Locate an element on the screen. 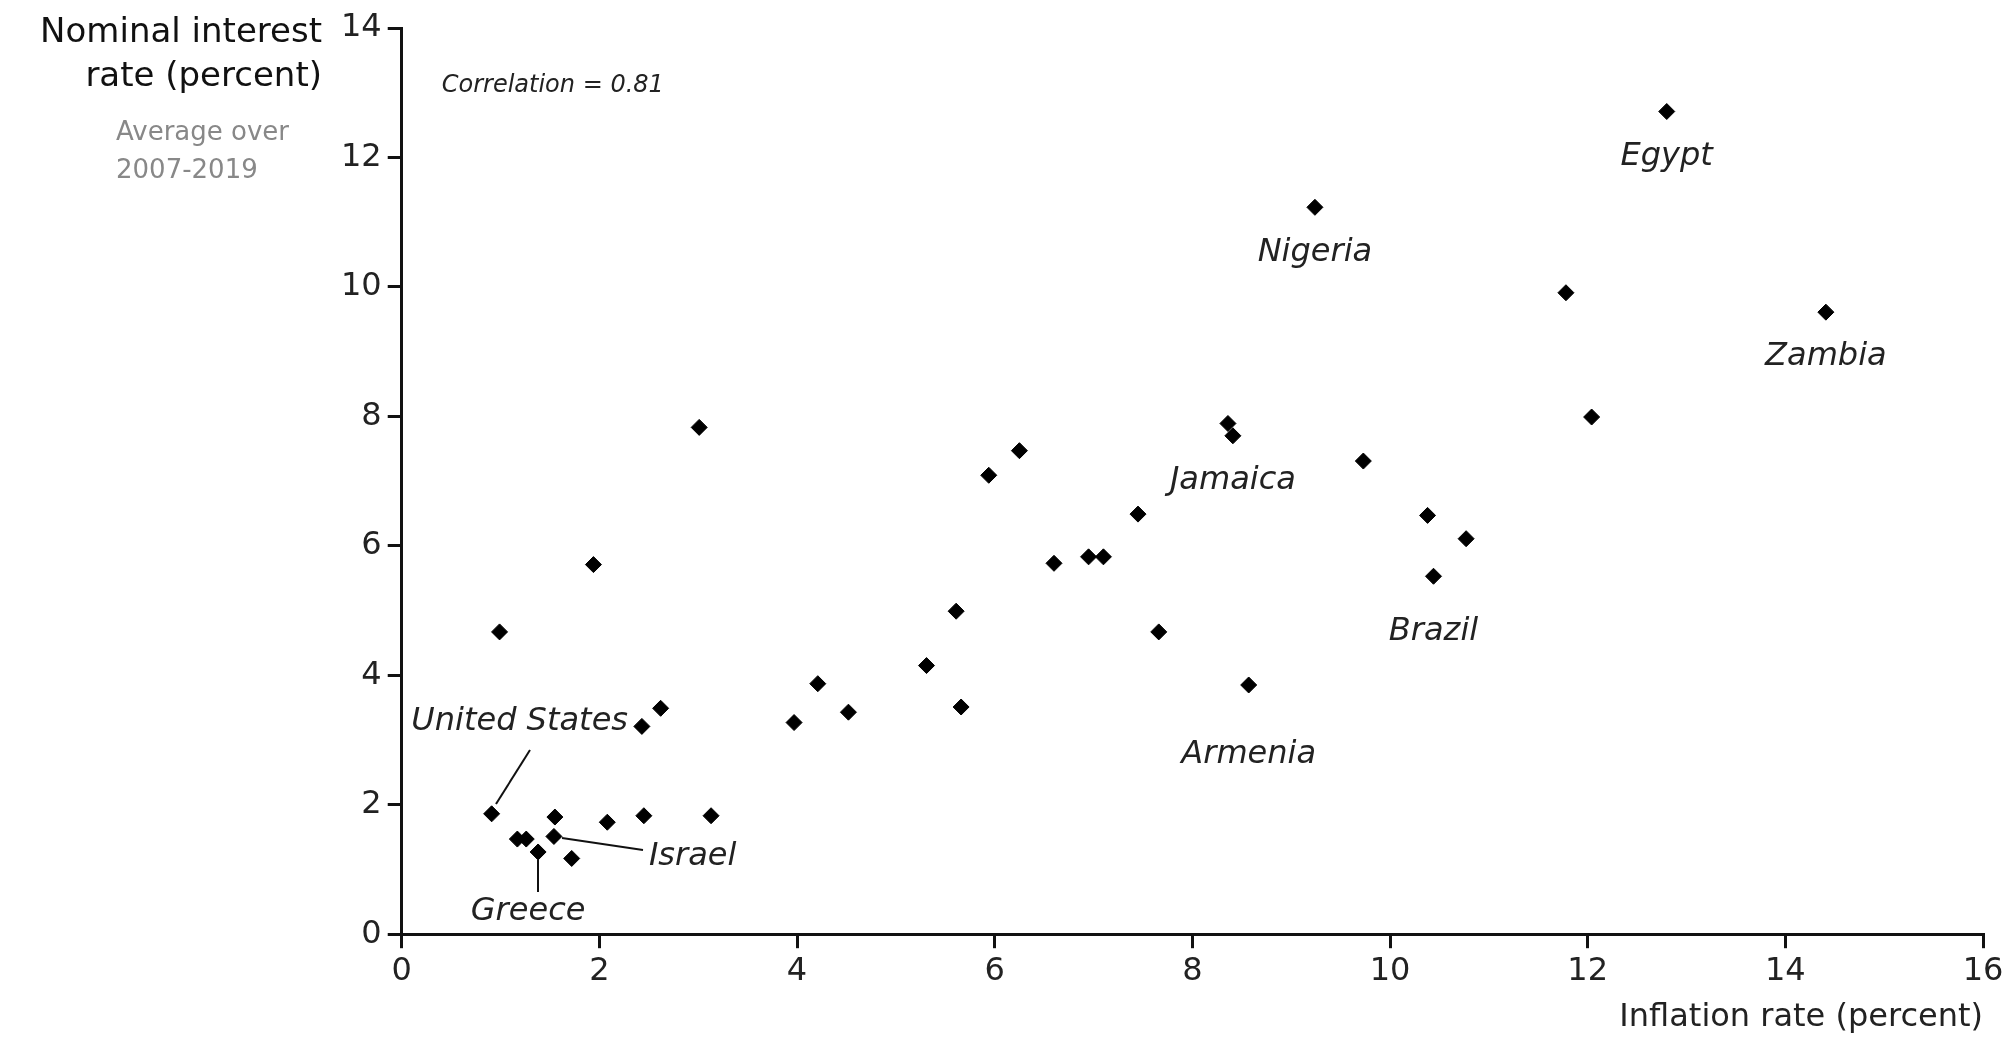 This screenshot has width=2013, height=1051. x-tick-label: 14 is located at coordinates (1785, 968).